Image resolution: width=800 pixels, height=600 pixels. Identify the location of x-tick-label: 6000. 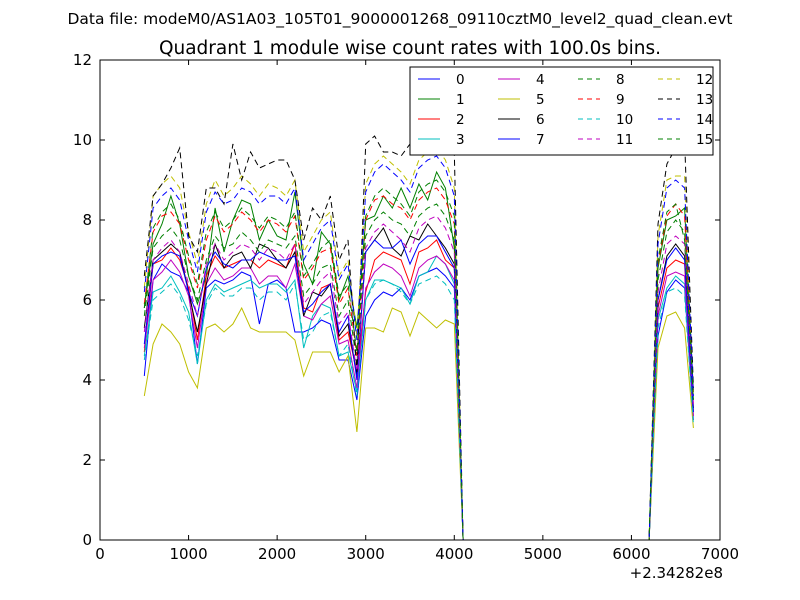
(631, 554).